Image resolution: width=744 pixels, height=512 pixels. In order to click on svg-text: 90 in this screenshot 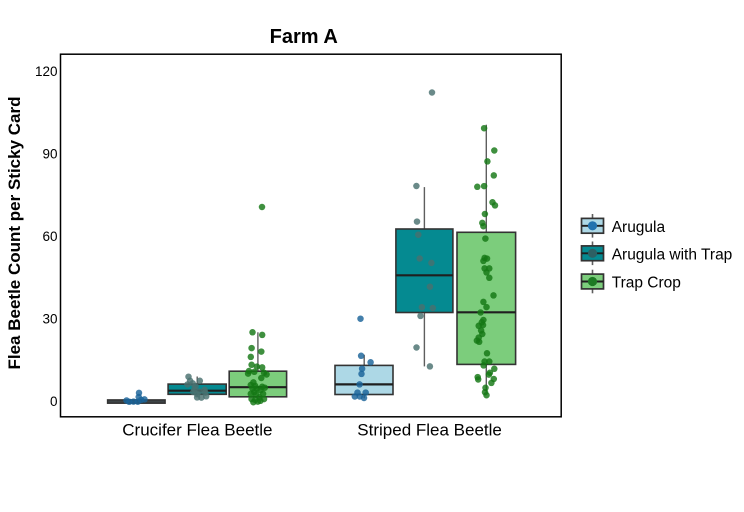, I will do `click(49, 153)`.